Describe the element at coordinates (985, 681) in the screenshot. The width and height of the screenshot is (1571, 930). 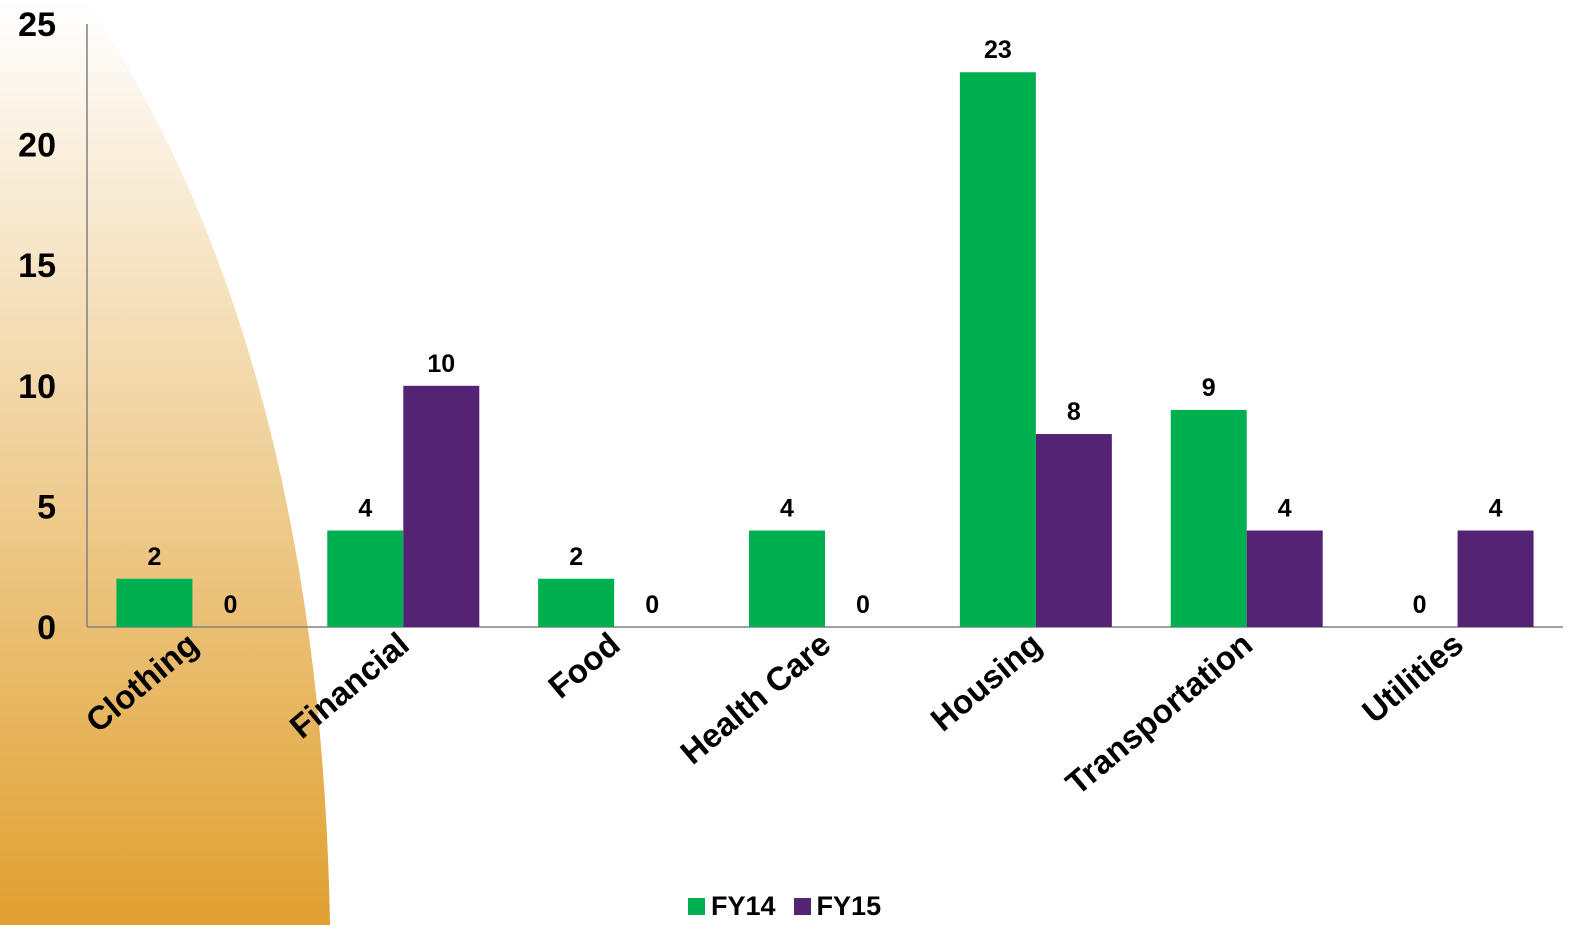
I see `x-tick-label: Housing` at that location.